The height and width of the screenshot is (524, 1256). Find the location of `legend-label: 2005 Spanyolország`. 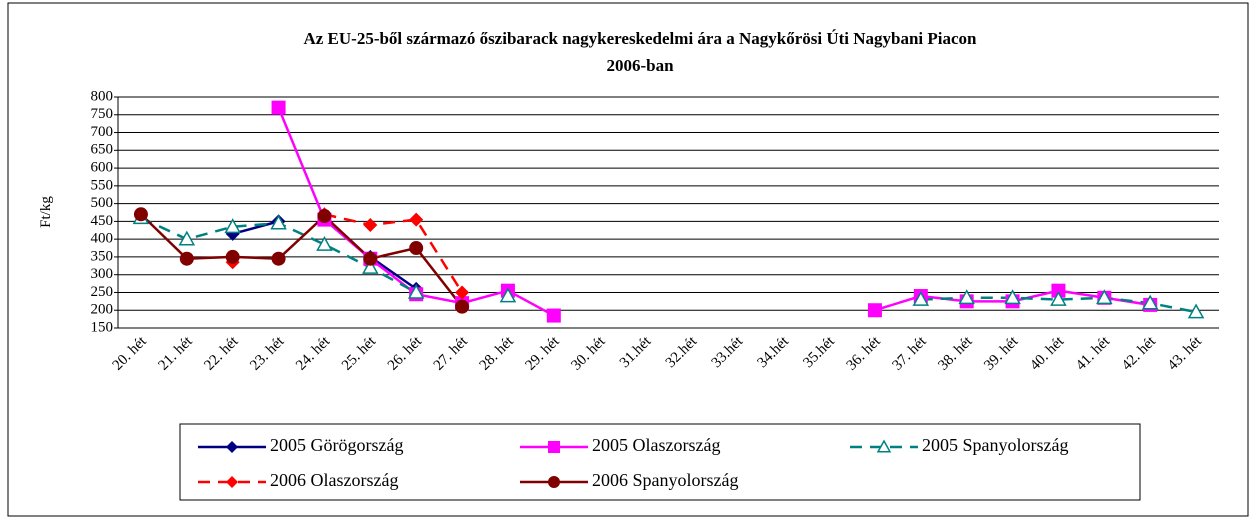

legend-label: 2005 Spanyolország is located at coordinates (995, 445).